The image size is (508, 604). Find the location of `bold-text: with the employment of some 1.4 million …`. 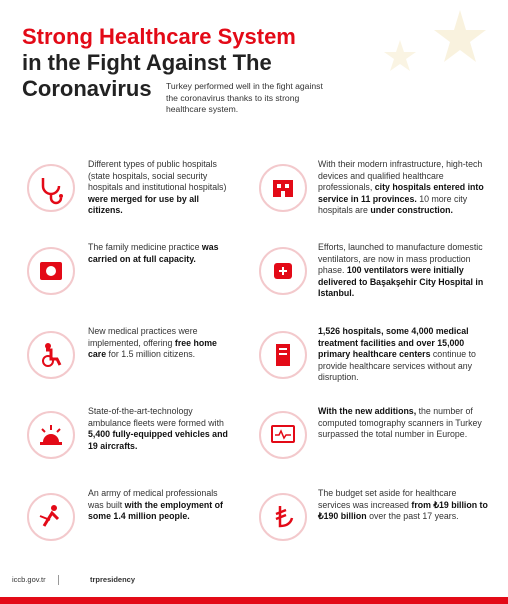

bold-text: with the employment of some 1.4 million … is located at coordinates (155, 510).